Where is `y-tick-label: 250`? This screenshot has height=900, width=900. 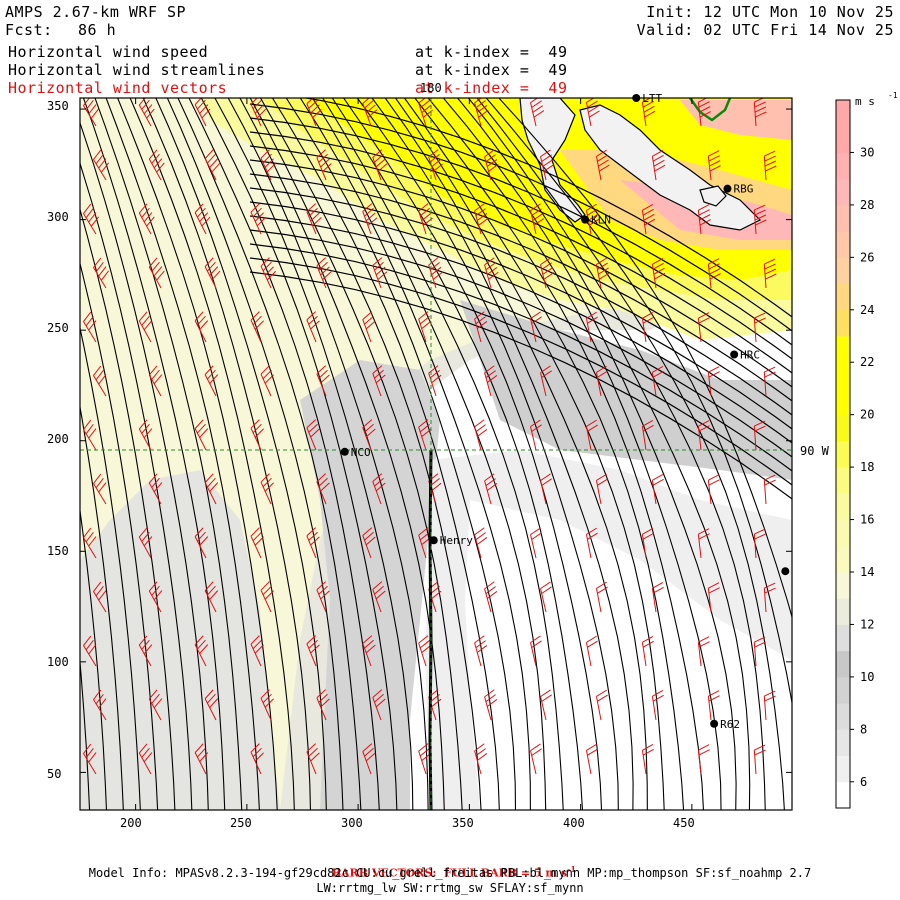
y-tick-label: 250 is located at coordinates (58, 328).